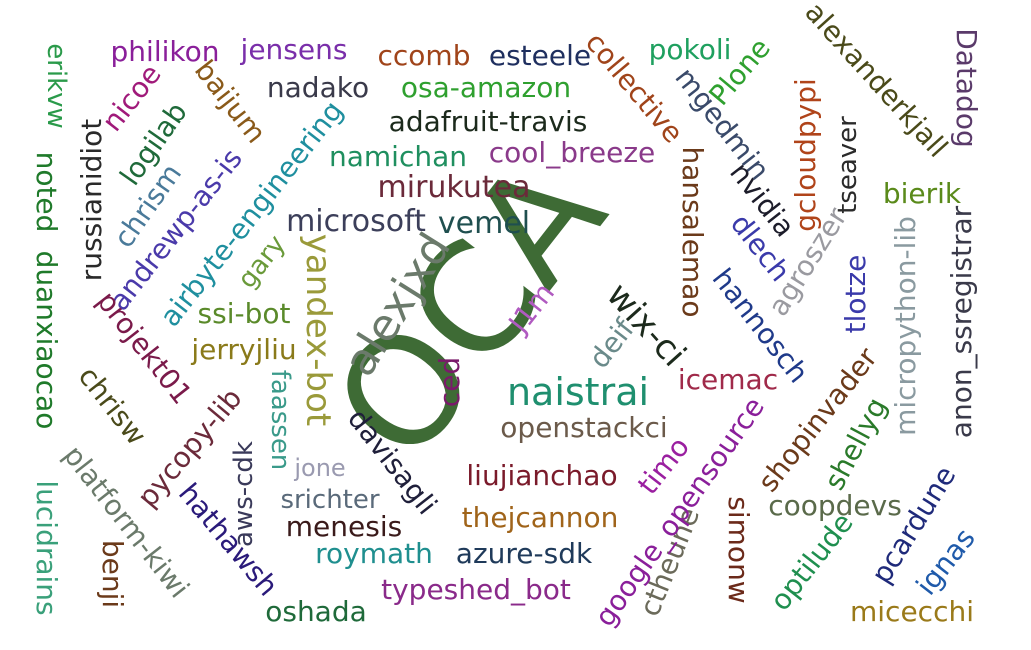  What do you see at coordinates (244, 313) in the screenshot?
I see `word: ssi-bot` at bounding box center [244, 313].